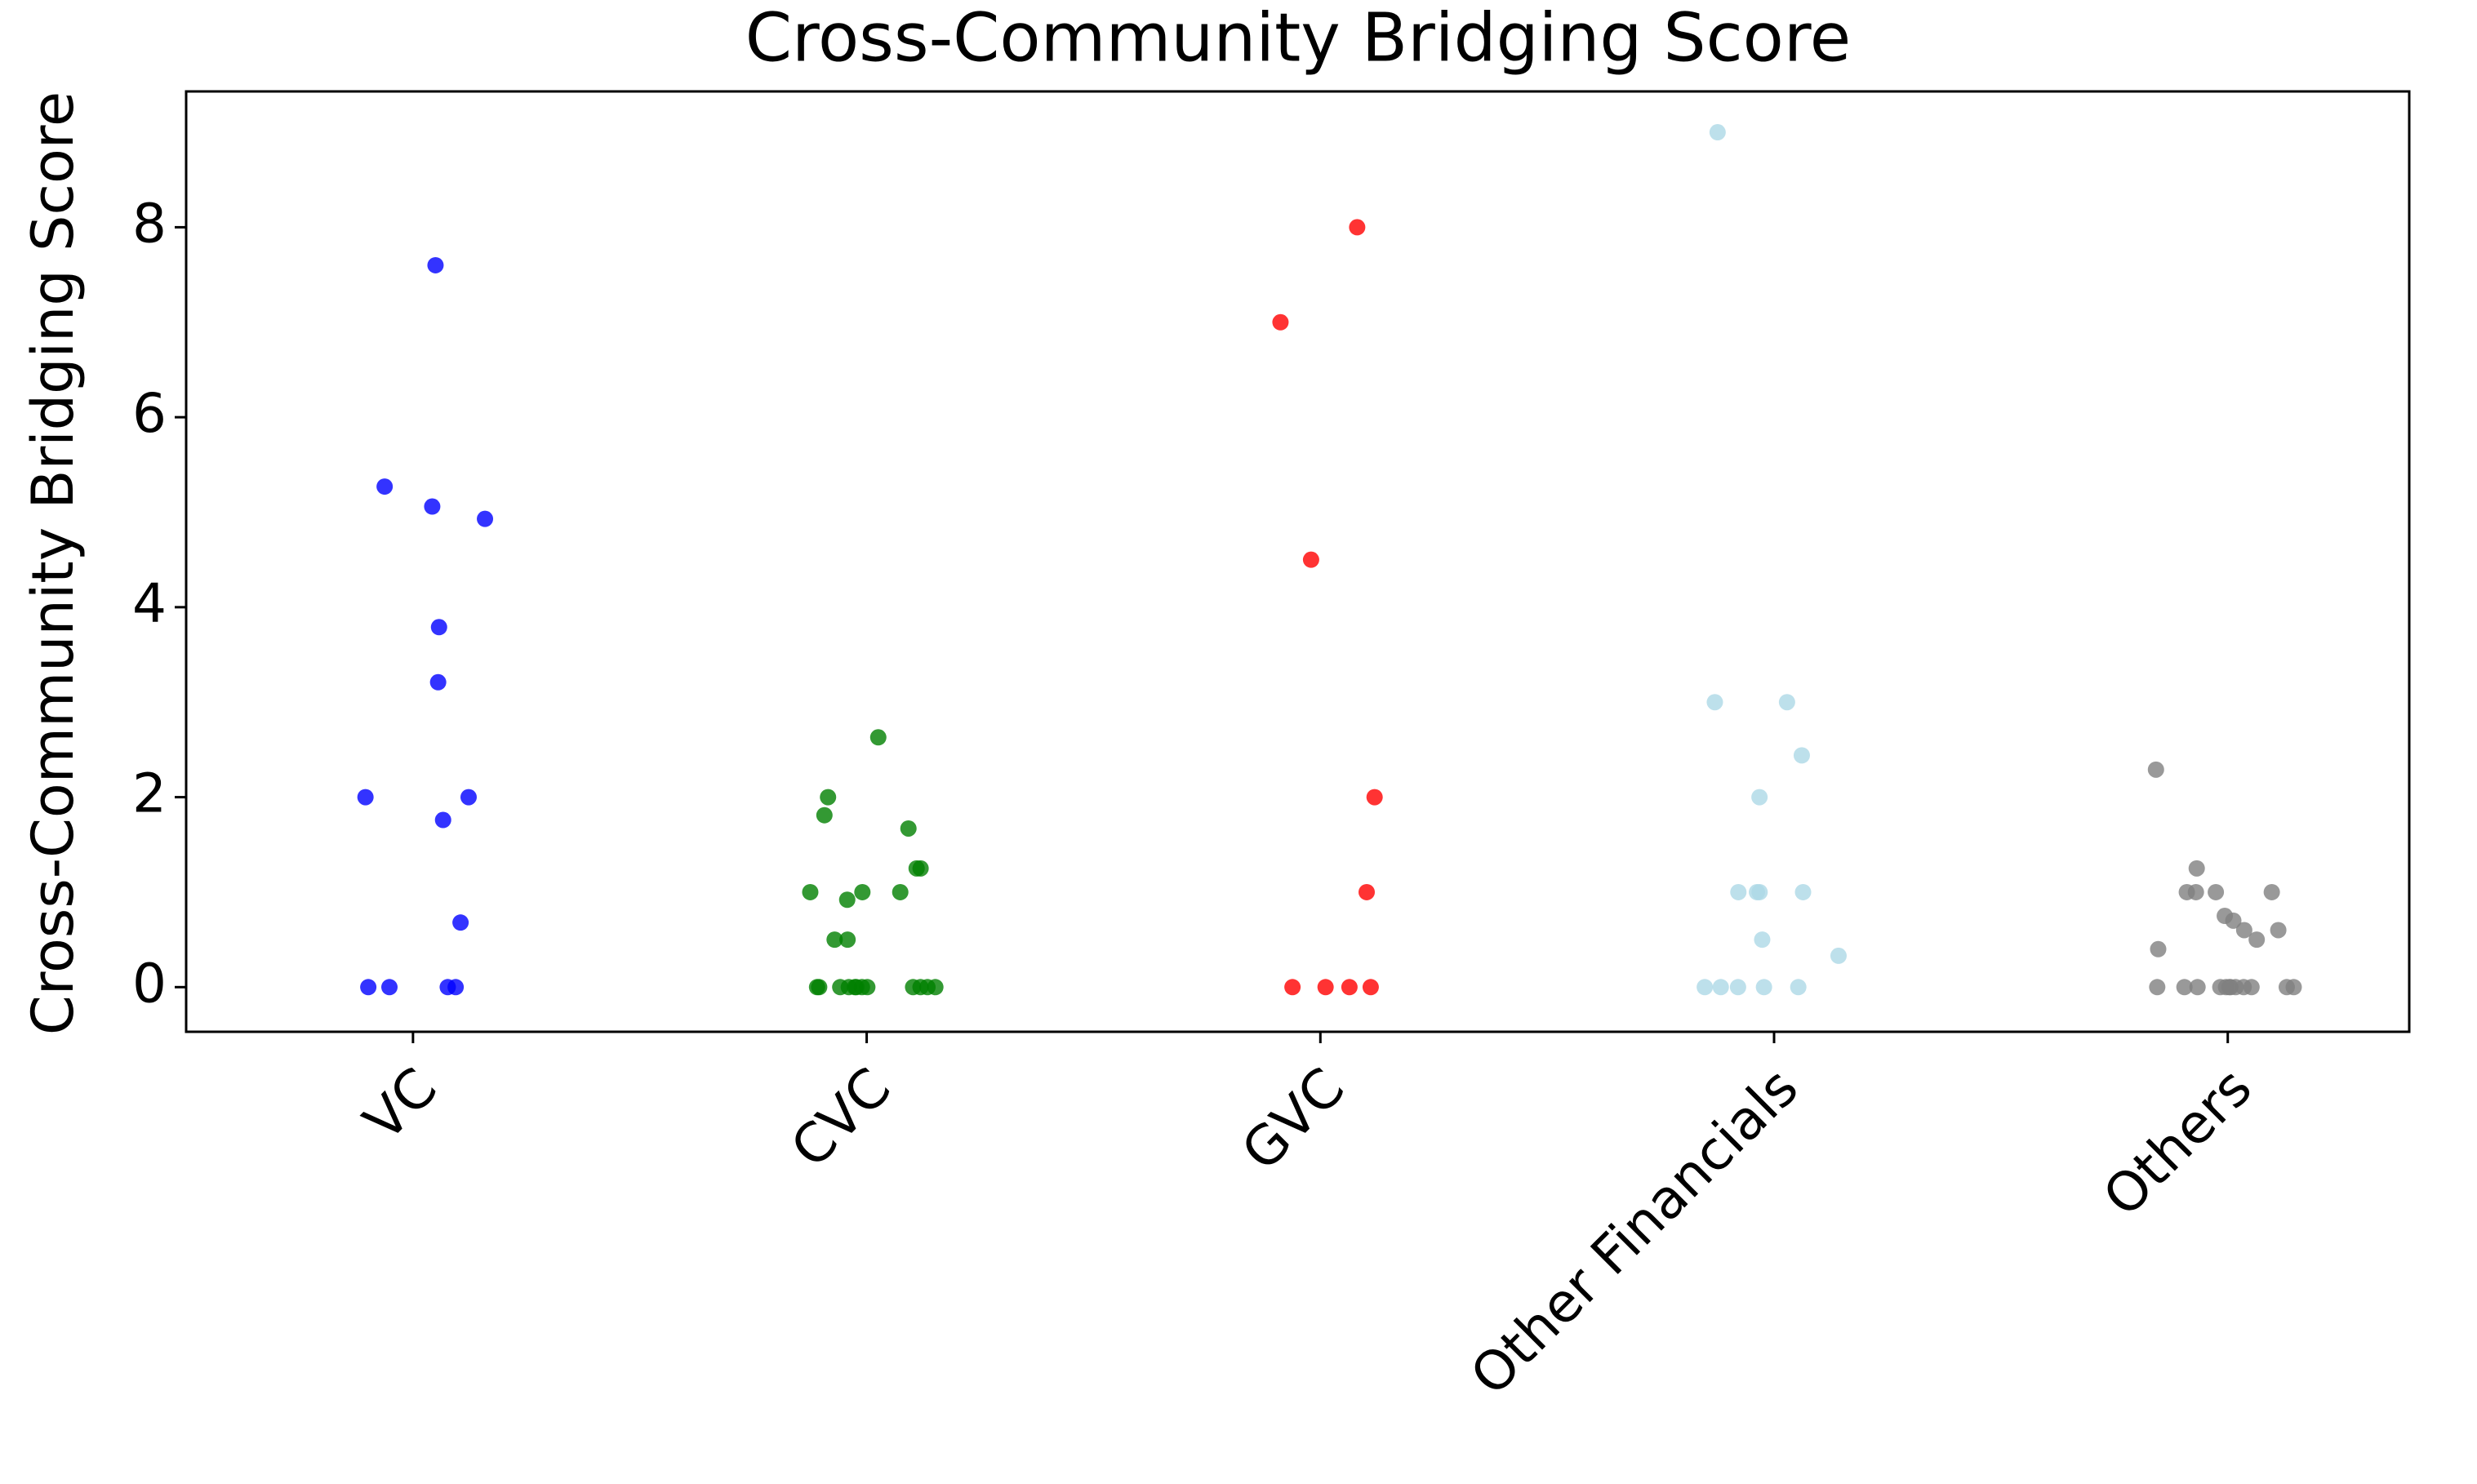 This screenshot has height=1484, width=2477. Describe the element at coordinates (150, 983) in the screenshot. I see `y-tick-label: 0` at that location.